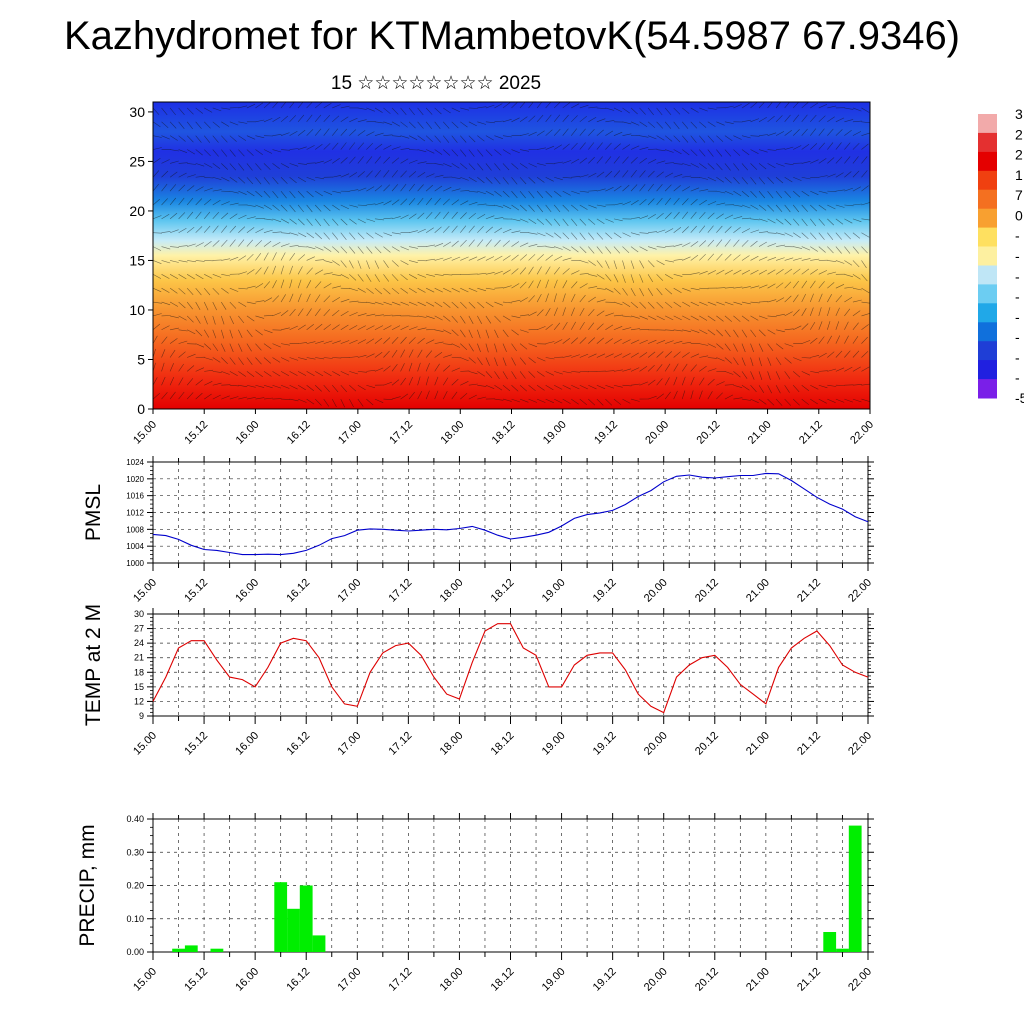  Describe the element at coordinates (139, 672) in the screenshot. I see `y-tick-label: 18` at that location.